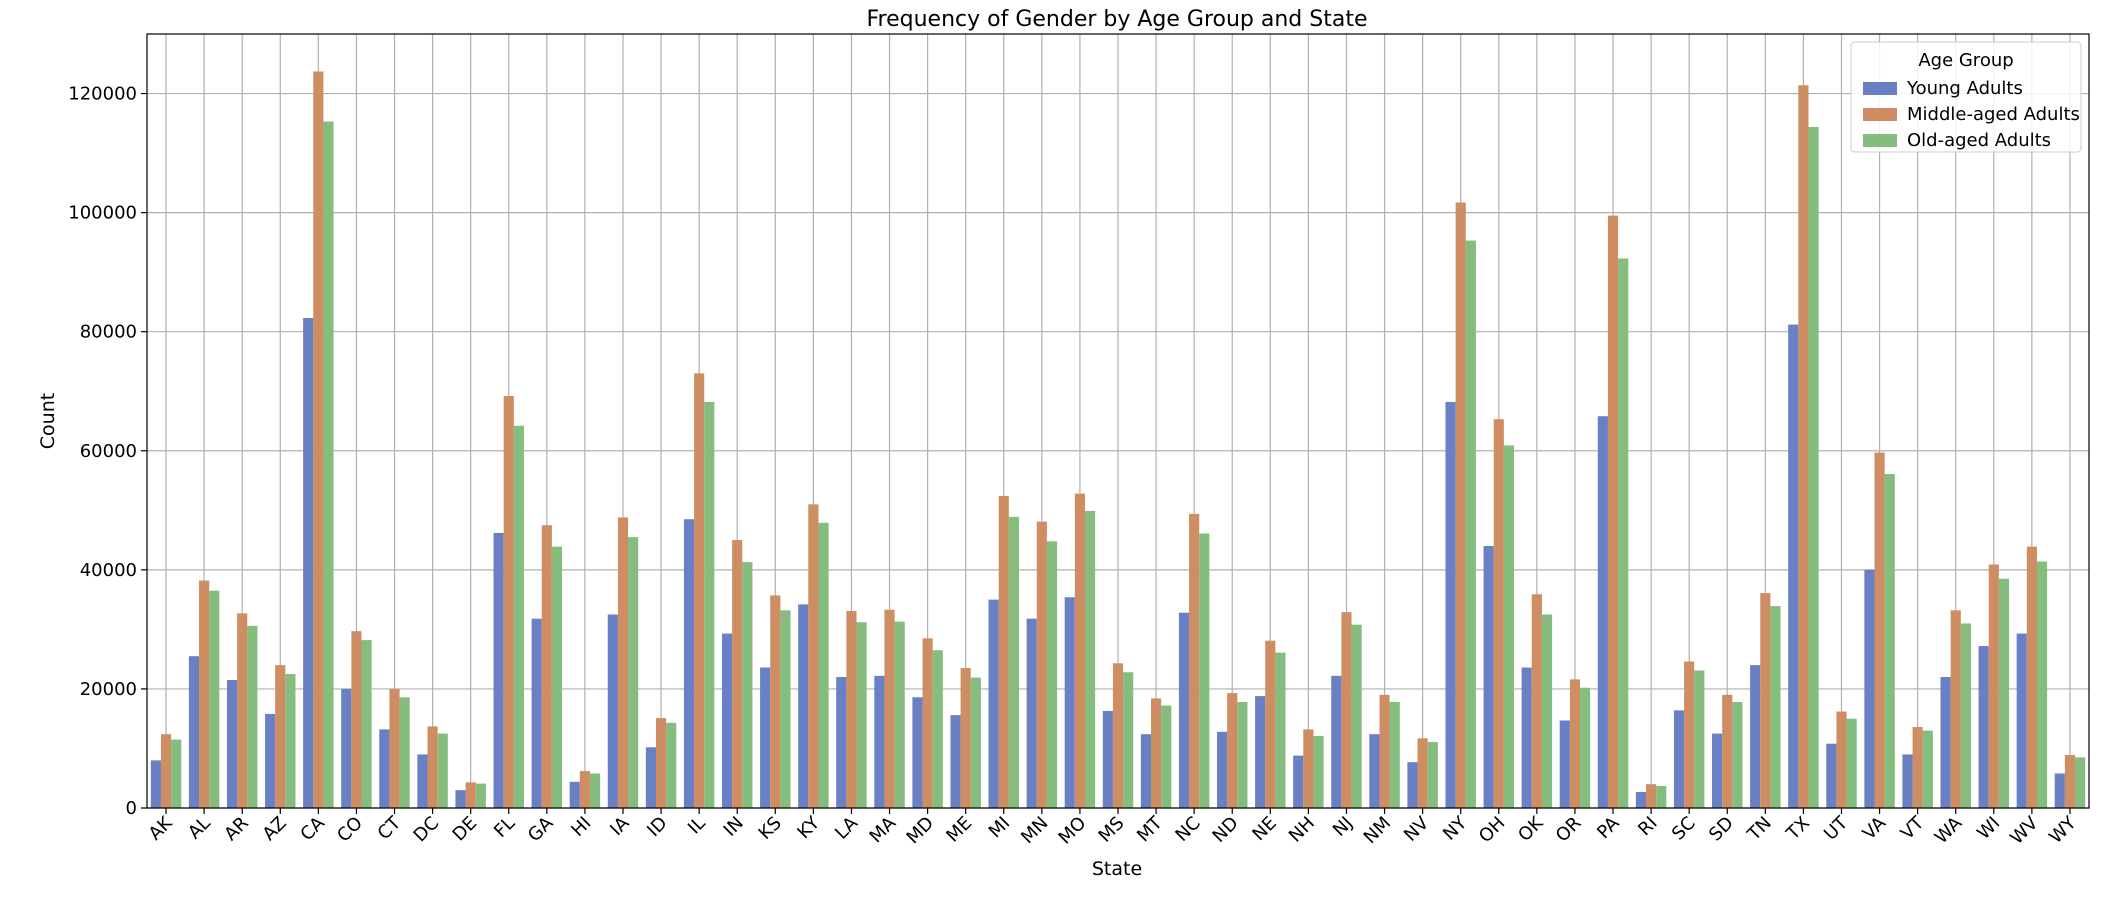  What do you see at coordinates (108, 451) in the screenshot?
I see `y-tick-label: 60000` at bounding box center [108, 451].